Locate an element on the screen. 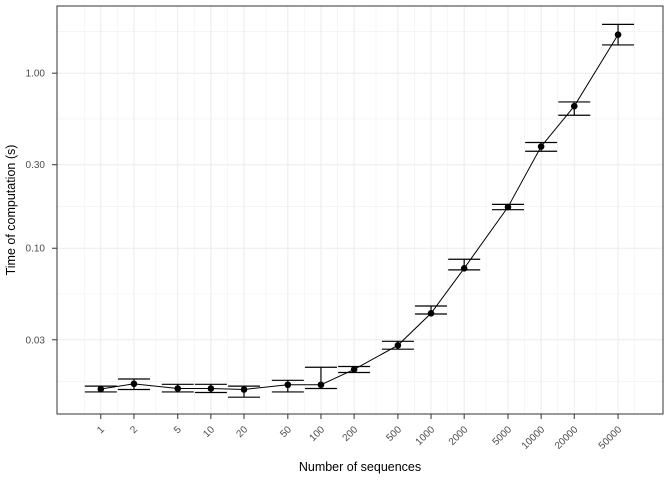 This screenshot has width=672, height=480. x-tick-label: 50000 is located at coordinates (611, 438).